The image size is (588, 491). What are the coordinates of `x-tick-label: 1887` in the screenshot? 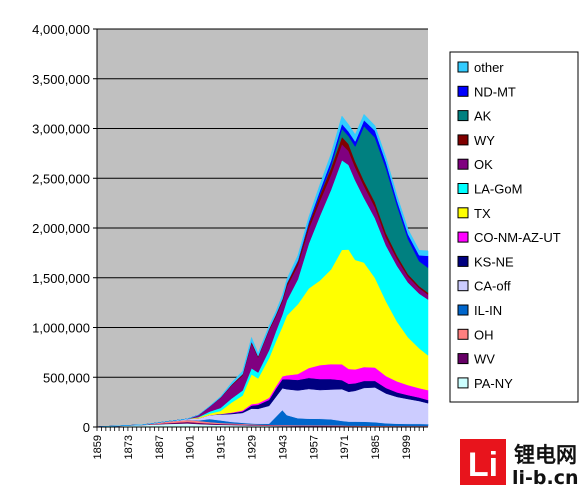 It's located at (160, 447).